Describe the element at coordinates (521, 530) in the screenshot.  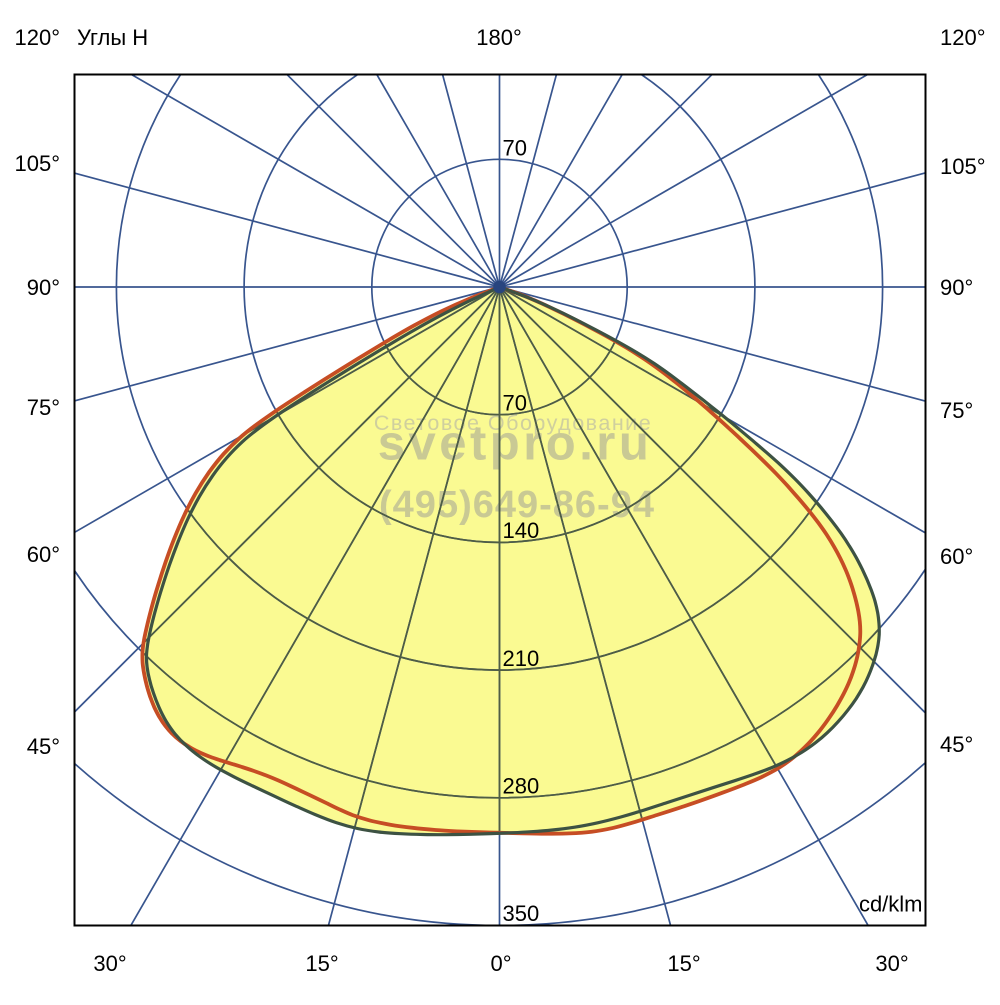
I see `svg-text: 140` at that location.